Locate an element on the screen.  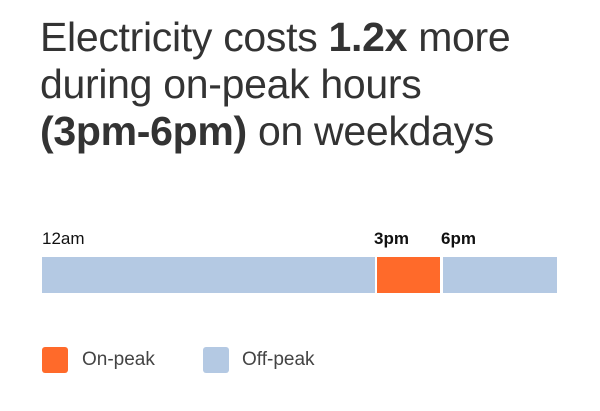
title-text: Electricity costs is located at coordinates (184, 37).